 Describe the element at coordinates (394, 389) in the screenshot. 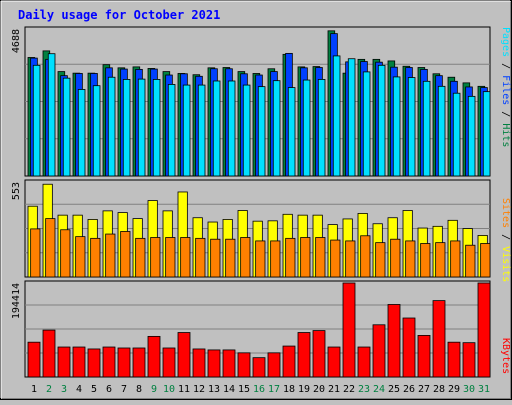

I see `x-tick-label-day-25: 25` at that location.